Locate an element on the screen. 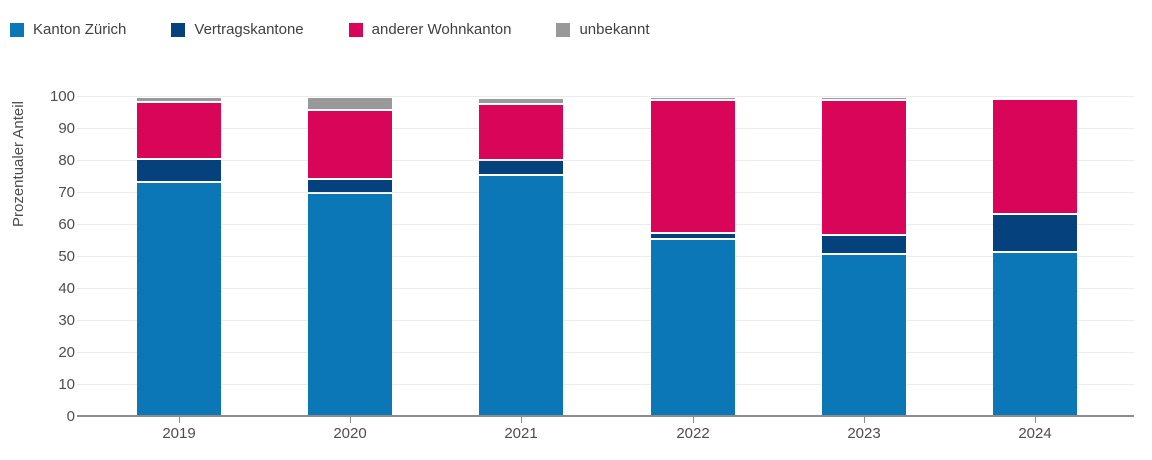 This screenshot has width=1152, height=460. y-tick-label-0: 0 is located at coordinates (70, 416).